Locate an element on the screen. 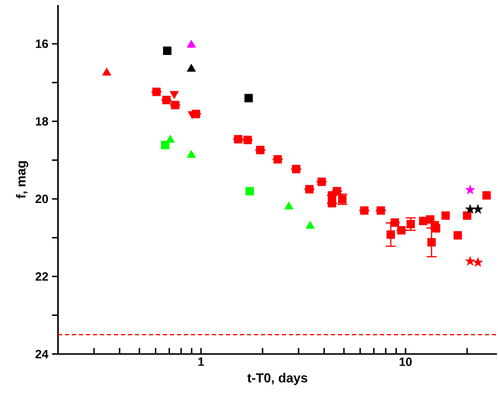 Image resolution: width=498 pixels, height=410 pixels. x-axis-title: t-T0, days is located at coordinates (277, 379).